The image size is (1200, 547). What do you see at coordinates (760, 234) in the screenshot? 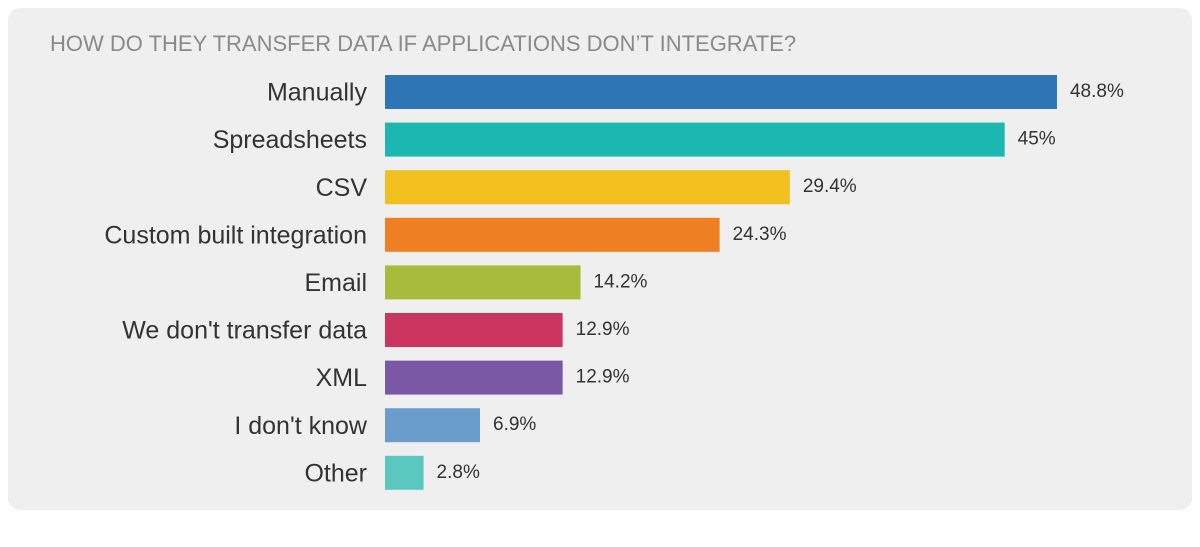
I see `value-label: 24.3%` at bounding box center [760, 234].